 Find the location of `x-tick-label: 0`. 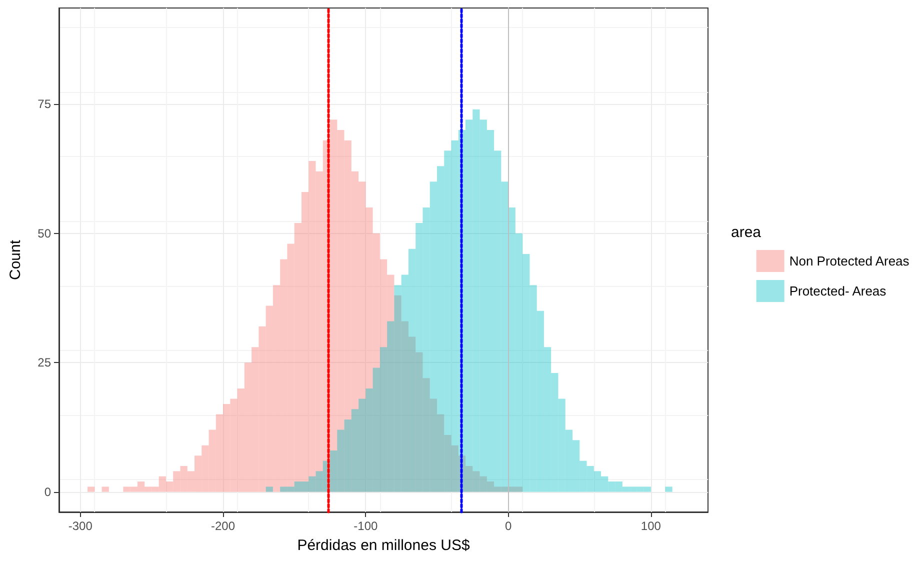

x-tick-label: 0 is located at coordinates (508, 526).